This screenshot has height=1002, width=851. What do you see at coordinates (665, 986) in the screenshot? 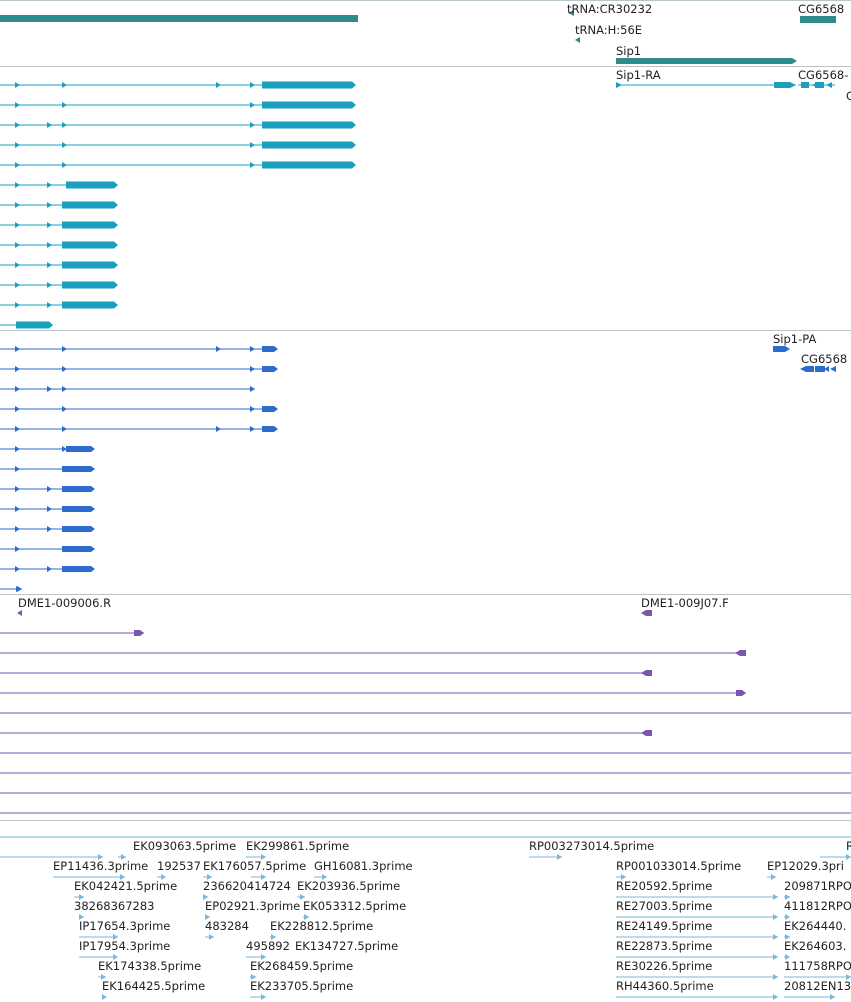
I see `est-label: RH44360.5prime` at bounding box center [665, 986].